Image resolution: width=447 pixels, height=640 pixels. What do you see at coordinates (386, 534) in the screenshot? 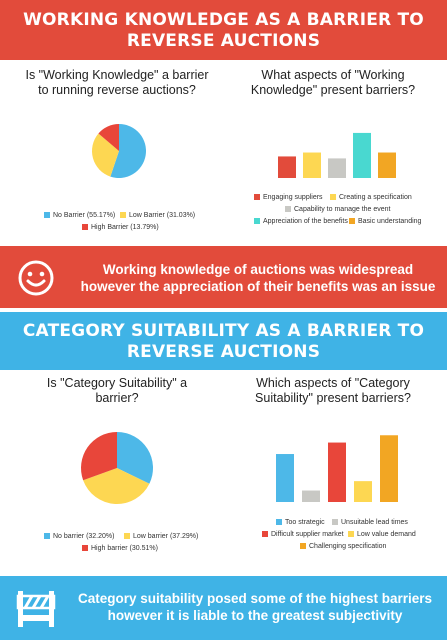
I see `legend-label: Low value demand` at bounding box center [386, 534].